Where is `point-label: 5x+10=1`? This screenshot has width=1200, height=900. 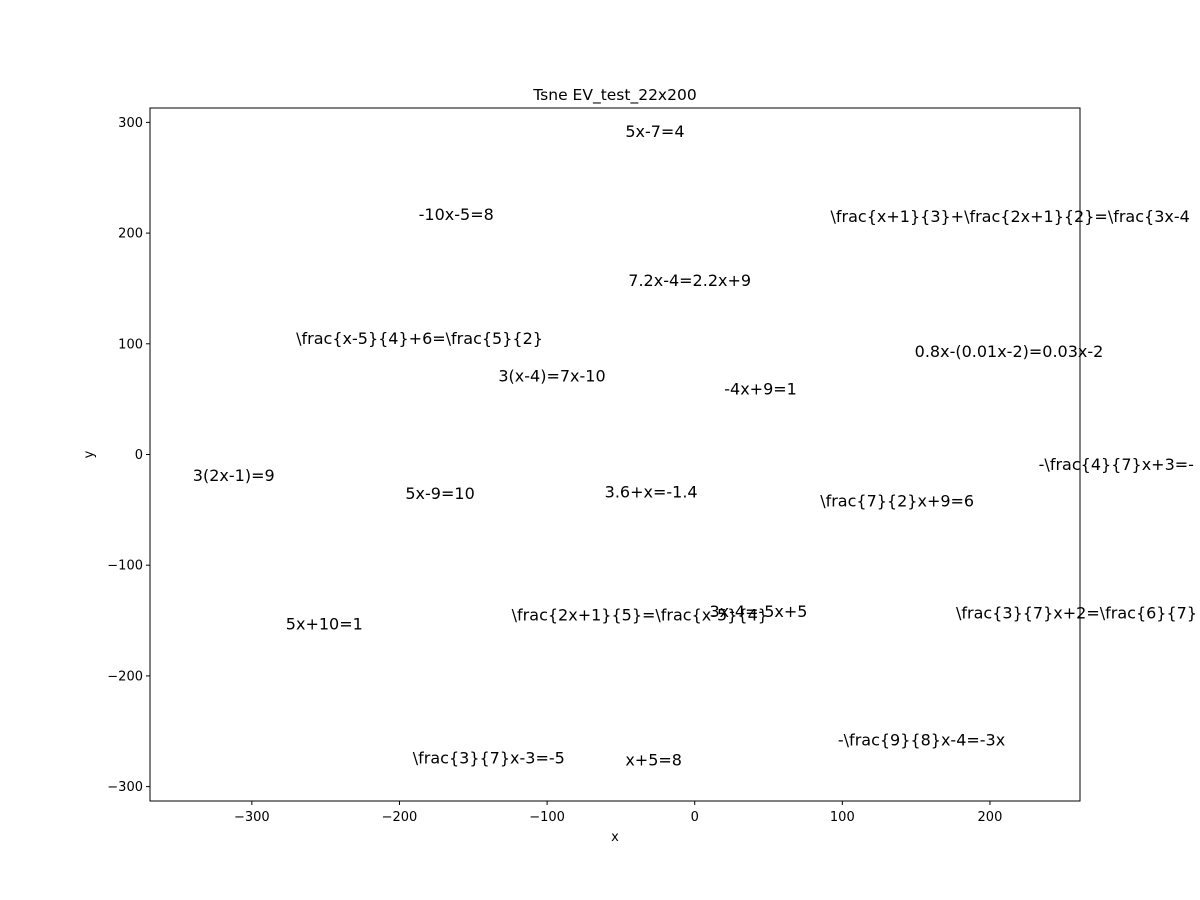
point-label: 5x+10=1 is located at coordinates (324, 623).